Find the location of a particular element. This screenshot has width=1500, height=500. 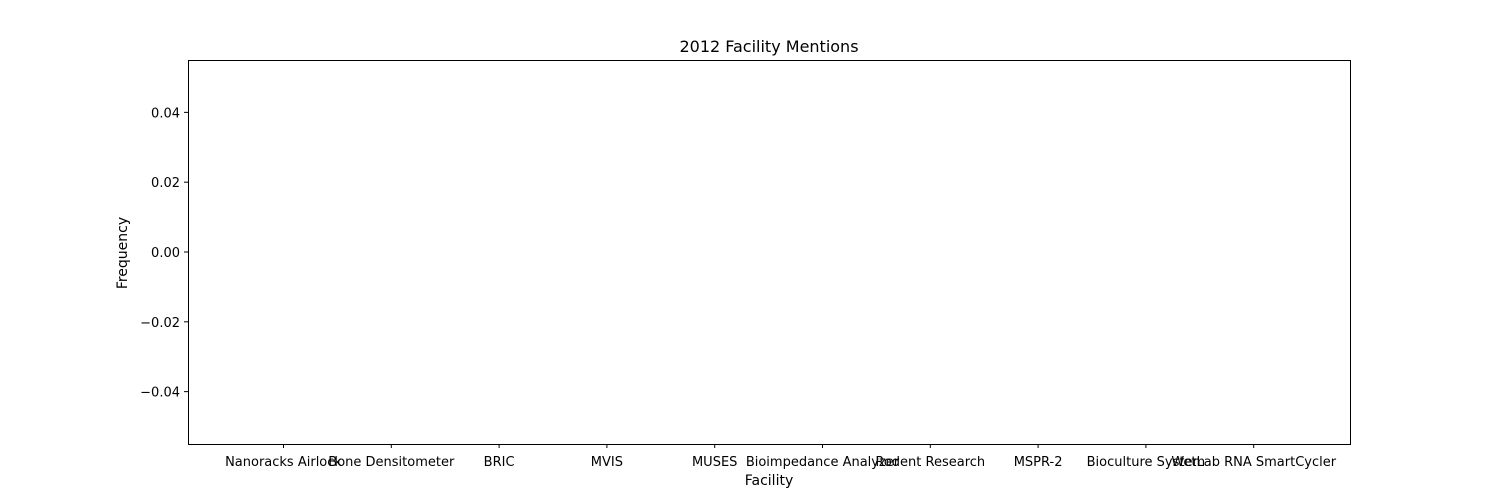

y-tick-label: 0.04 is located at coordinates (165, 113).